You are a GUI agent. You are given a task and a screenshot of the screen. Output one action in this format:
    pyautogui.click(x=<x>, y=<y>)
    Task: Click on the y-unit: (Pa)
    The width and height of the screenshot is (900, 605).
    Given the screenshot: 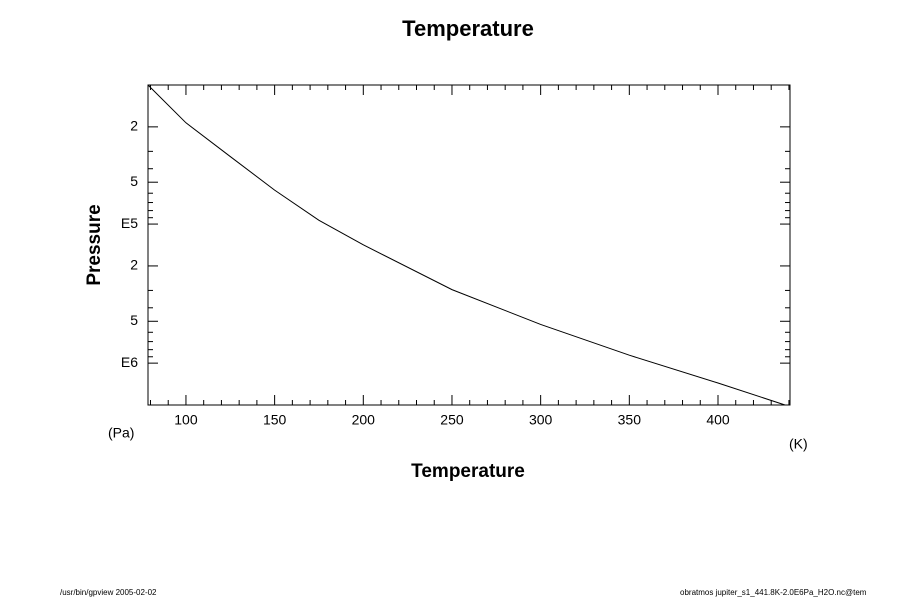 What is the action you would take?
    pyautogui.click(x=121, y=433)
    